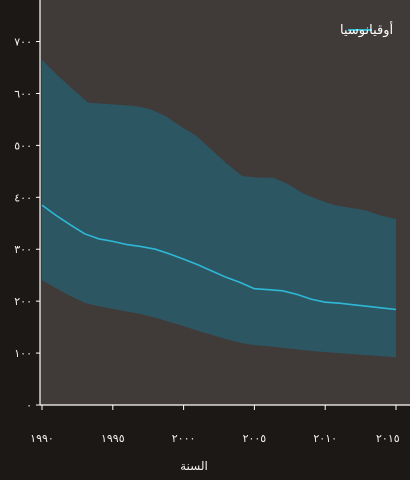 Image resolution: width=410 pixels, height=480 pixels. Describe the element at coordinates (23, 301) in the screenshot. I see `y-tick-label: ٢٠٠` at that location.